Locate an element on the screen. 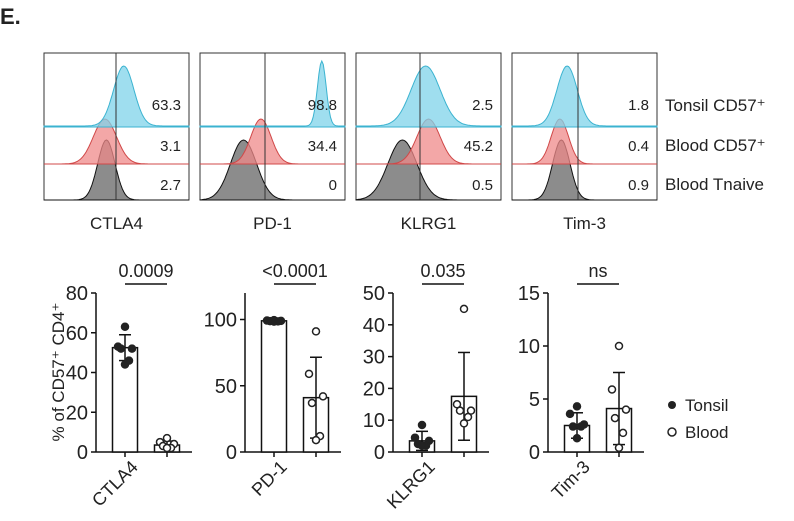 This screenshot has width=794, height=521. histogram-pd-1: 98.8 34.4 0 PD-1 is located at coordinates (272, 142).